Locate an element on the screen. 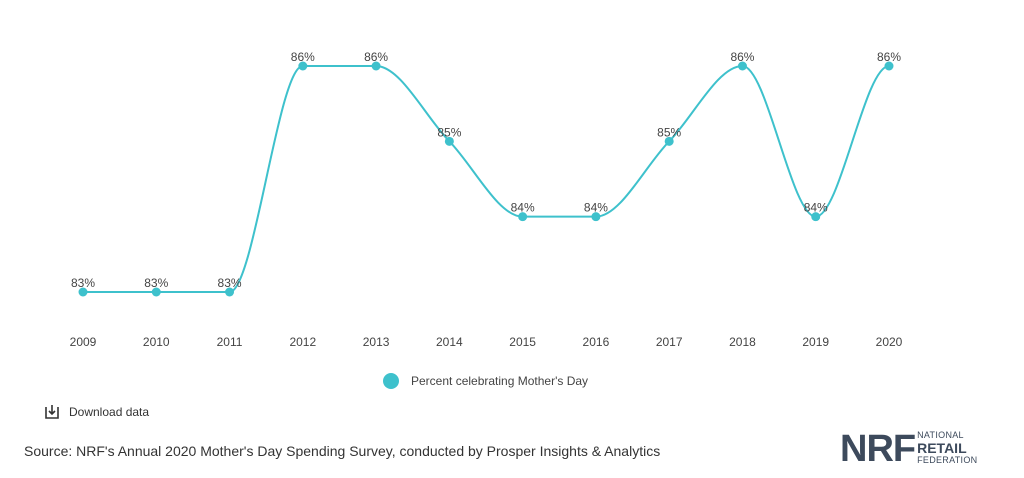  legend-marker is located at coordinates (391, 381).